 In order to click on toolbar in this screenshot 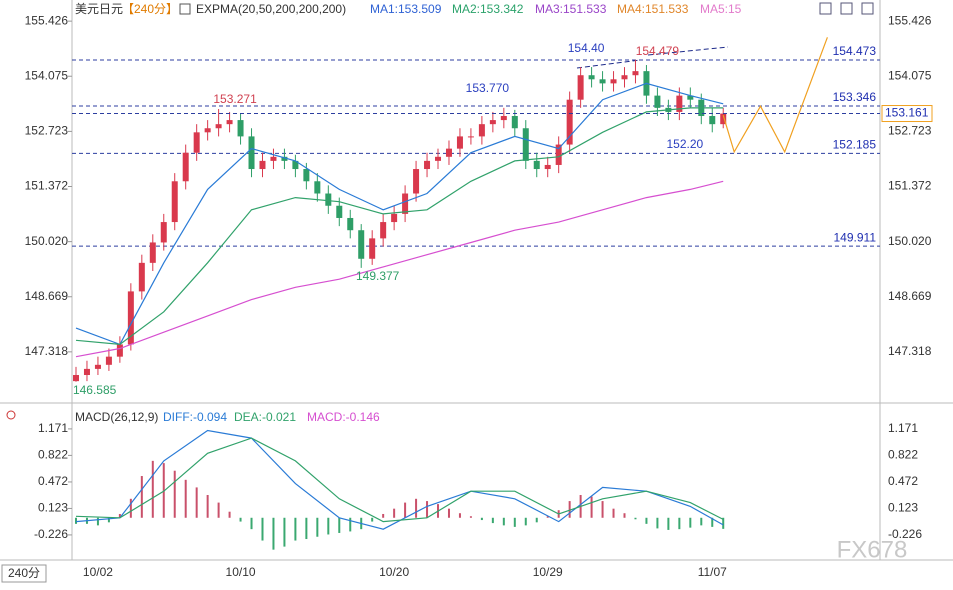, I will do `click(846, 8)`.